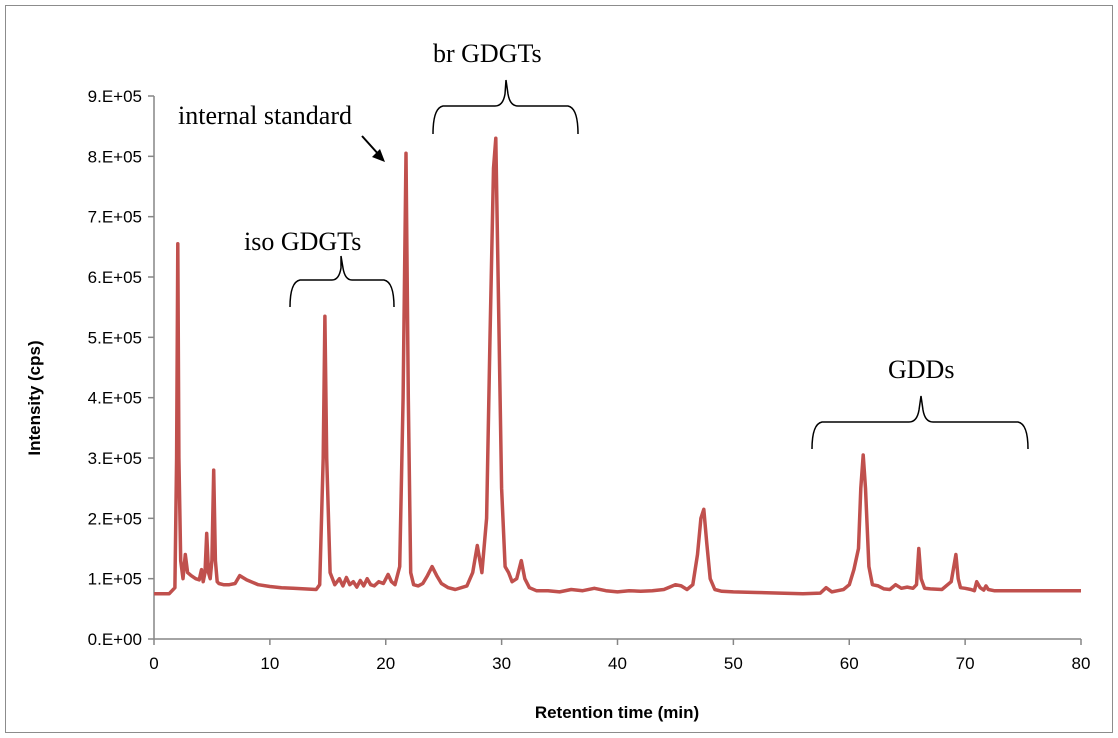  Describe the element at coordinates (115, 337) in the screenshot. I see `y-tick-label: 5.E+05` at that location.